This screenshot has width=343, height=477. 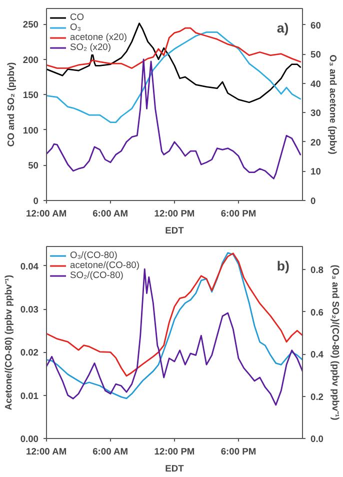 I want to click on y2-tick-label: 60, so click(x=315, y=25).